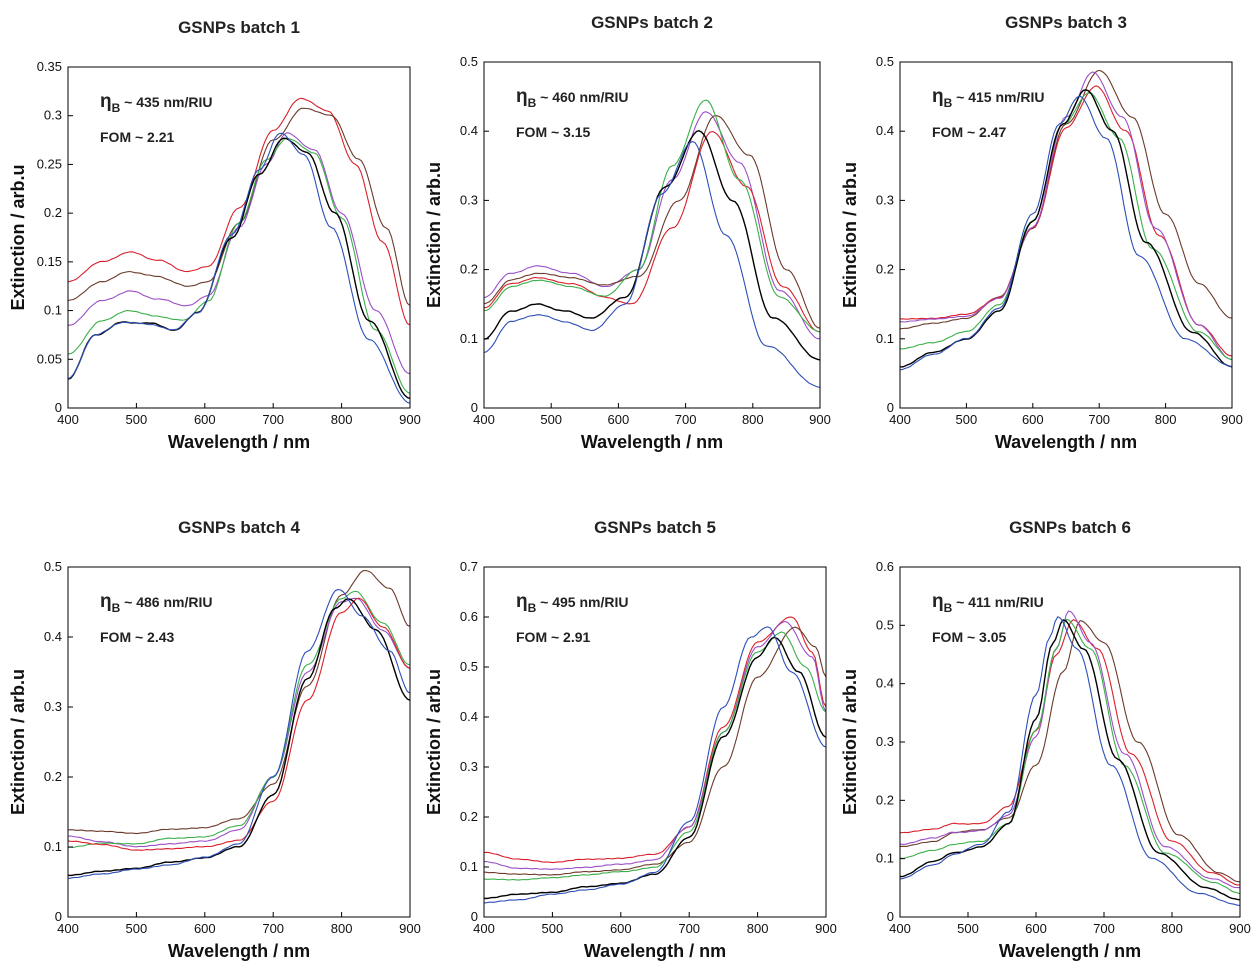 This screenshot has height=974, width=1260. What do you see at coordinates (655, 527) in the screenshot?
I see `chart-title: GSNPs batch 5` at bounding box center [655, 527].